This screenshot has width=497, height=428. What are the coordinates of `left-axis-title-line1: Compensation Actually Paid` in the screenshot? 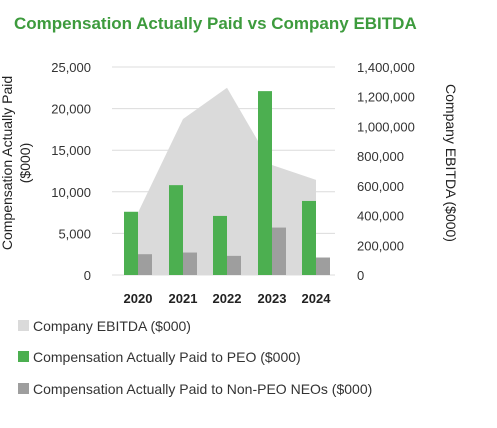 It's located at (7, 163).